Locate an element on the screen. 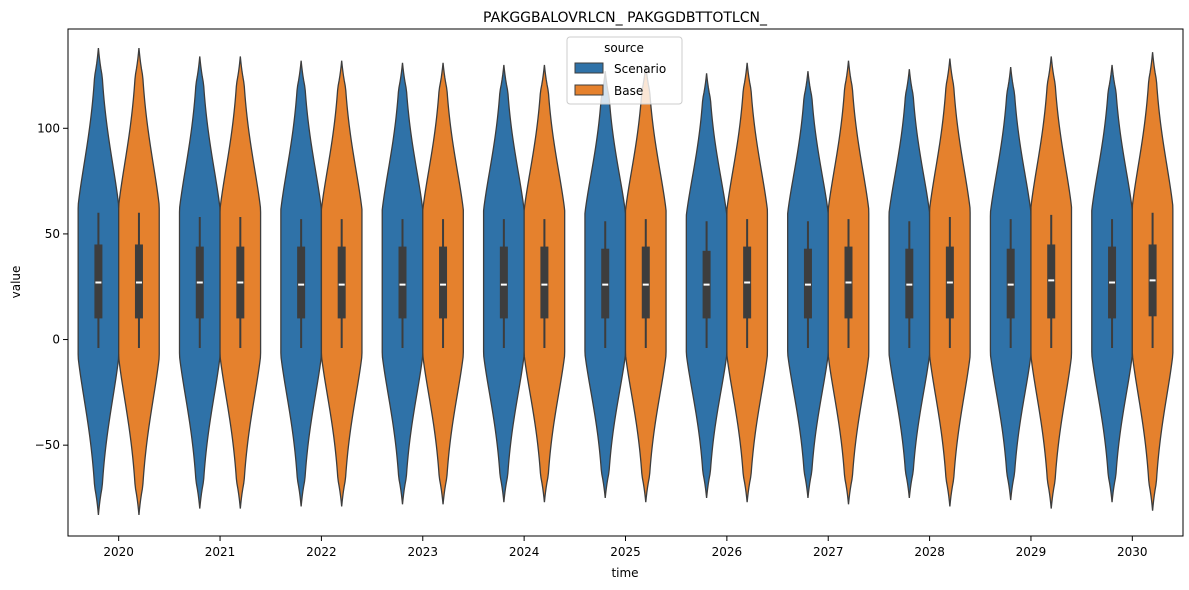 This screenshot has height=590, width=1189. y-tick-label: 0 is located at coordinates (56, 340).